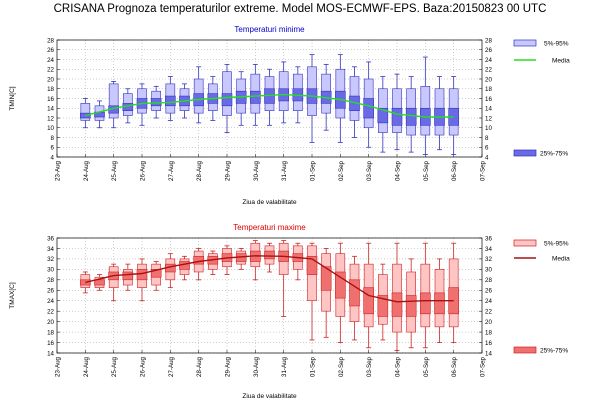  Describe the element at coordinates (488, 128) in the screenshot. I see `y-tick-label-right: 10` at that location.